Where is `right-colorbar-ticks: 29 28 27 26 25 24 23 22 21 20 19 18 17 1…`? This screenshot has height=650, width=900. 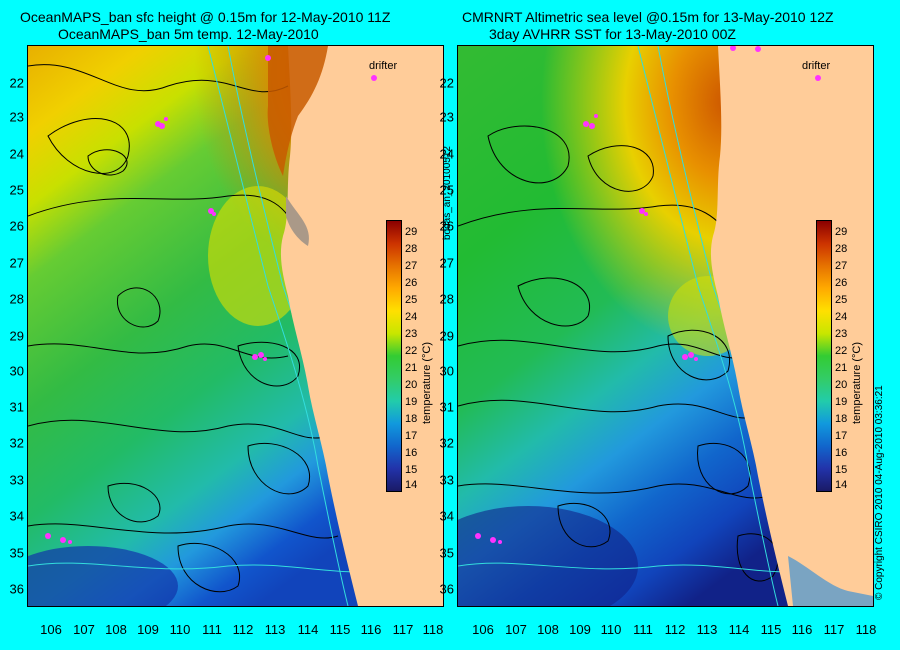
right-colorbar-ticks: 29 28 27 26 25 24 23 22 21 20 19 18 17 1… is located at coordinates (850, 355).